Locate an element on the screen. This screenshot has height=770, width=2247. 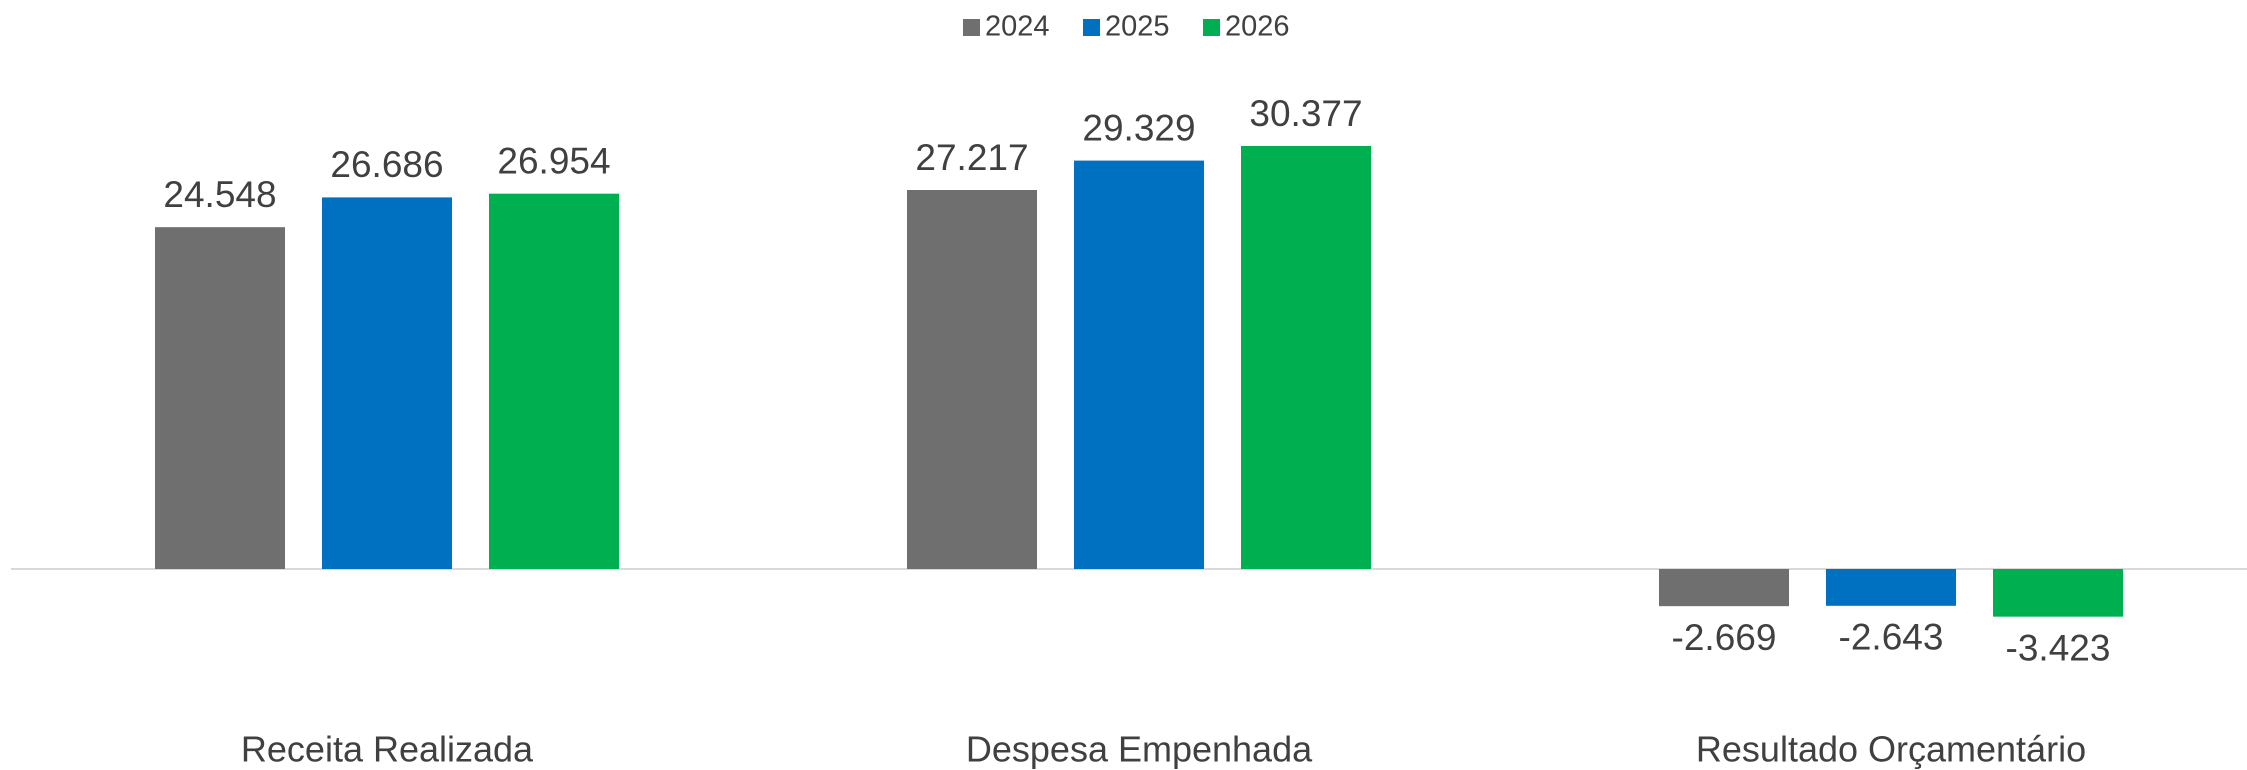
data-label: 27.217 is located at coordinates (971, 157).